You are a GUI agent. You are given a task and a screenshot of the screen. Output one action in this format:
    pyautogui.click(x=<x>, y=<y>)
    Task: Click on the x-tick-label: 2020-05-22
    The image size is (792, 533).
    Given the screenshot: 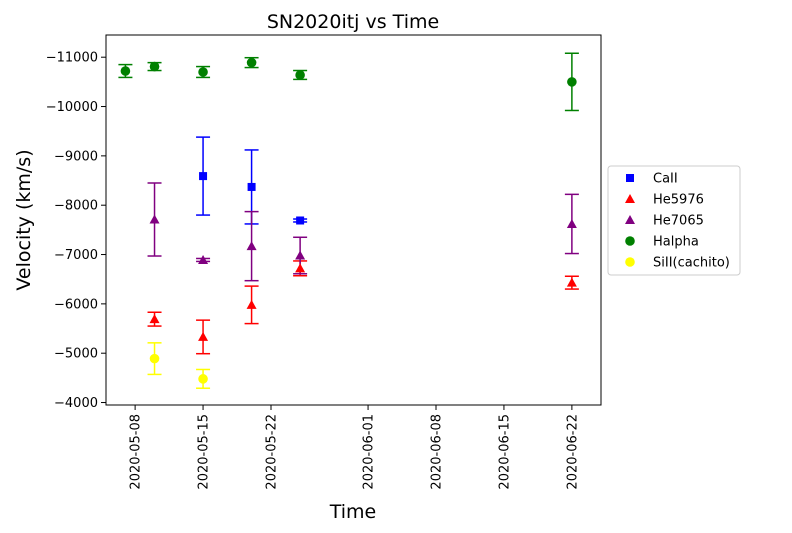 What is the action you would take?
    pyautogui.click(x=272, y=452)
    